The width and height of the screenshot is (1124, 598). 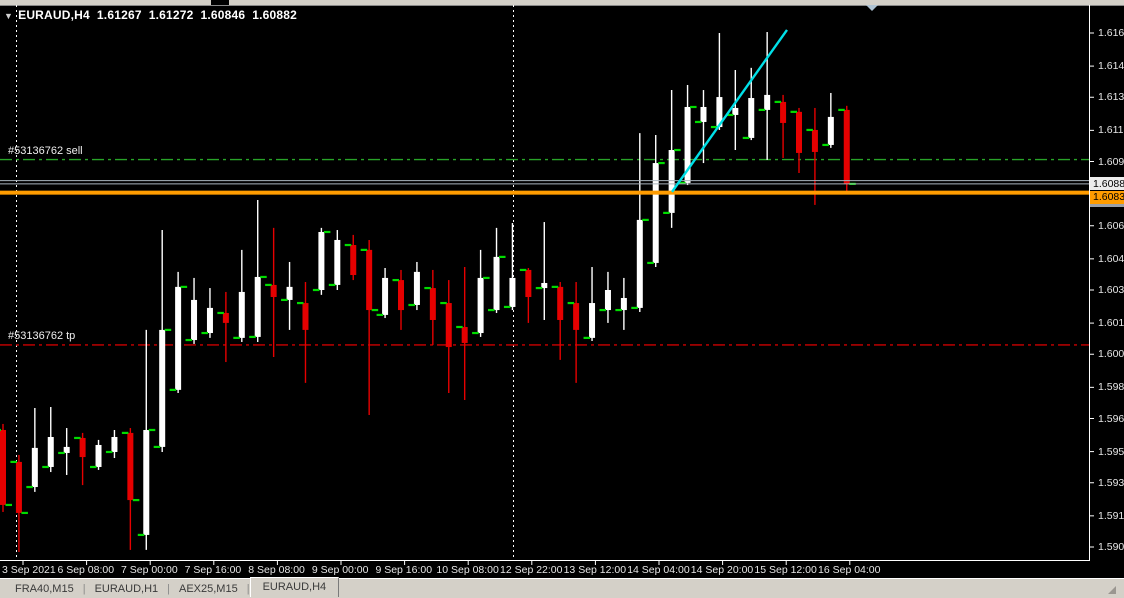 What do you see at coordinates (1111, 225) in the screenshot?
I see `price-tick-label: 1.6066` at bounding box center [1111, 225].